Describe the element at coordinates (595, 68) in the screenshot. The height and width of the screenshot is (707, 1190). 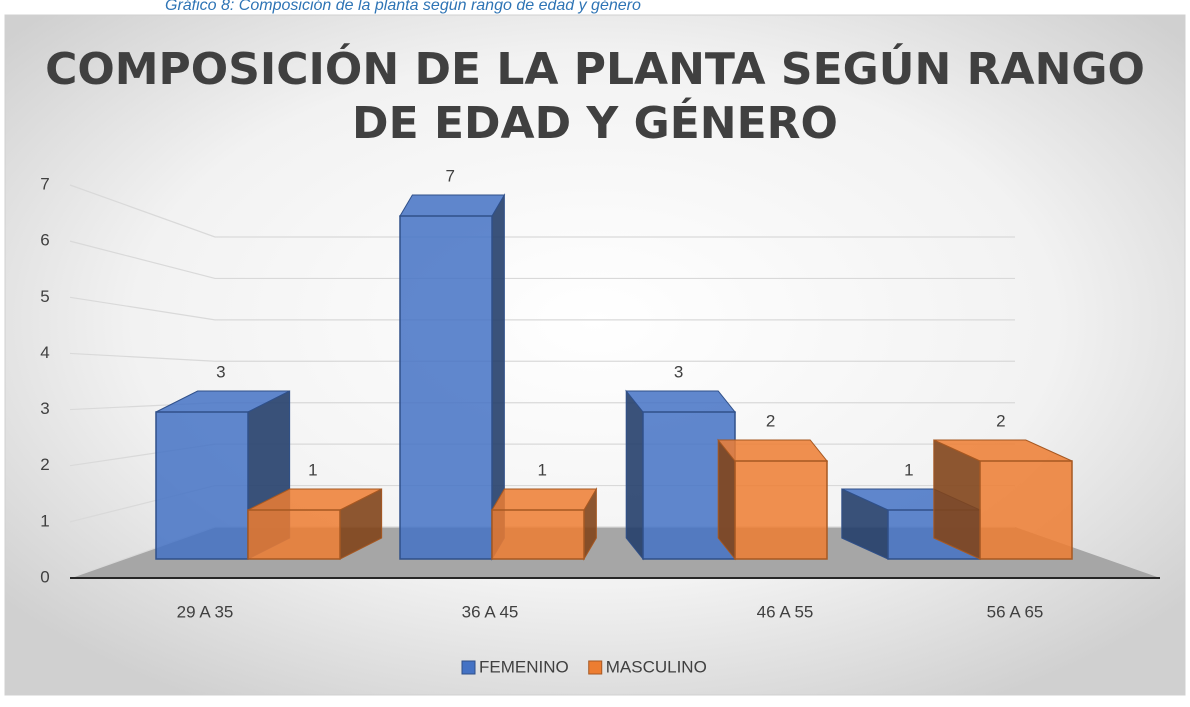
I see `chart-title: COMPOSICIÓN DE LA PLANTA SEGÚN RANGO` at that location.